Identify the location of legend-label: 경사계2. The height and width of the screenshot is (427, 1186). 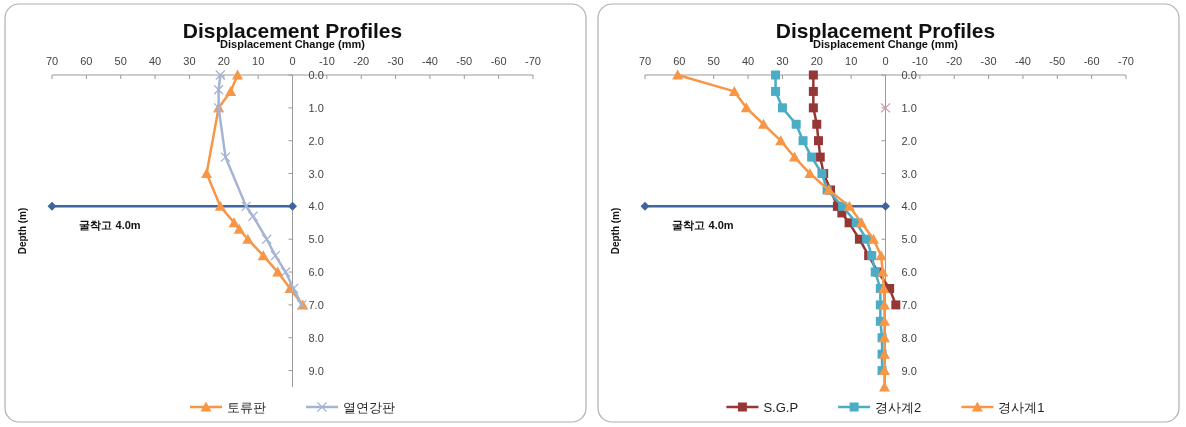
(898, 407).